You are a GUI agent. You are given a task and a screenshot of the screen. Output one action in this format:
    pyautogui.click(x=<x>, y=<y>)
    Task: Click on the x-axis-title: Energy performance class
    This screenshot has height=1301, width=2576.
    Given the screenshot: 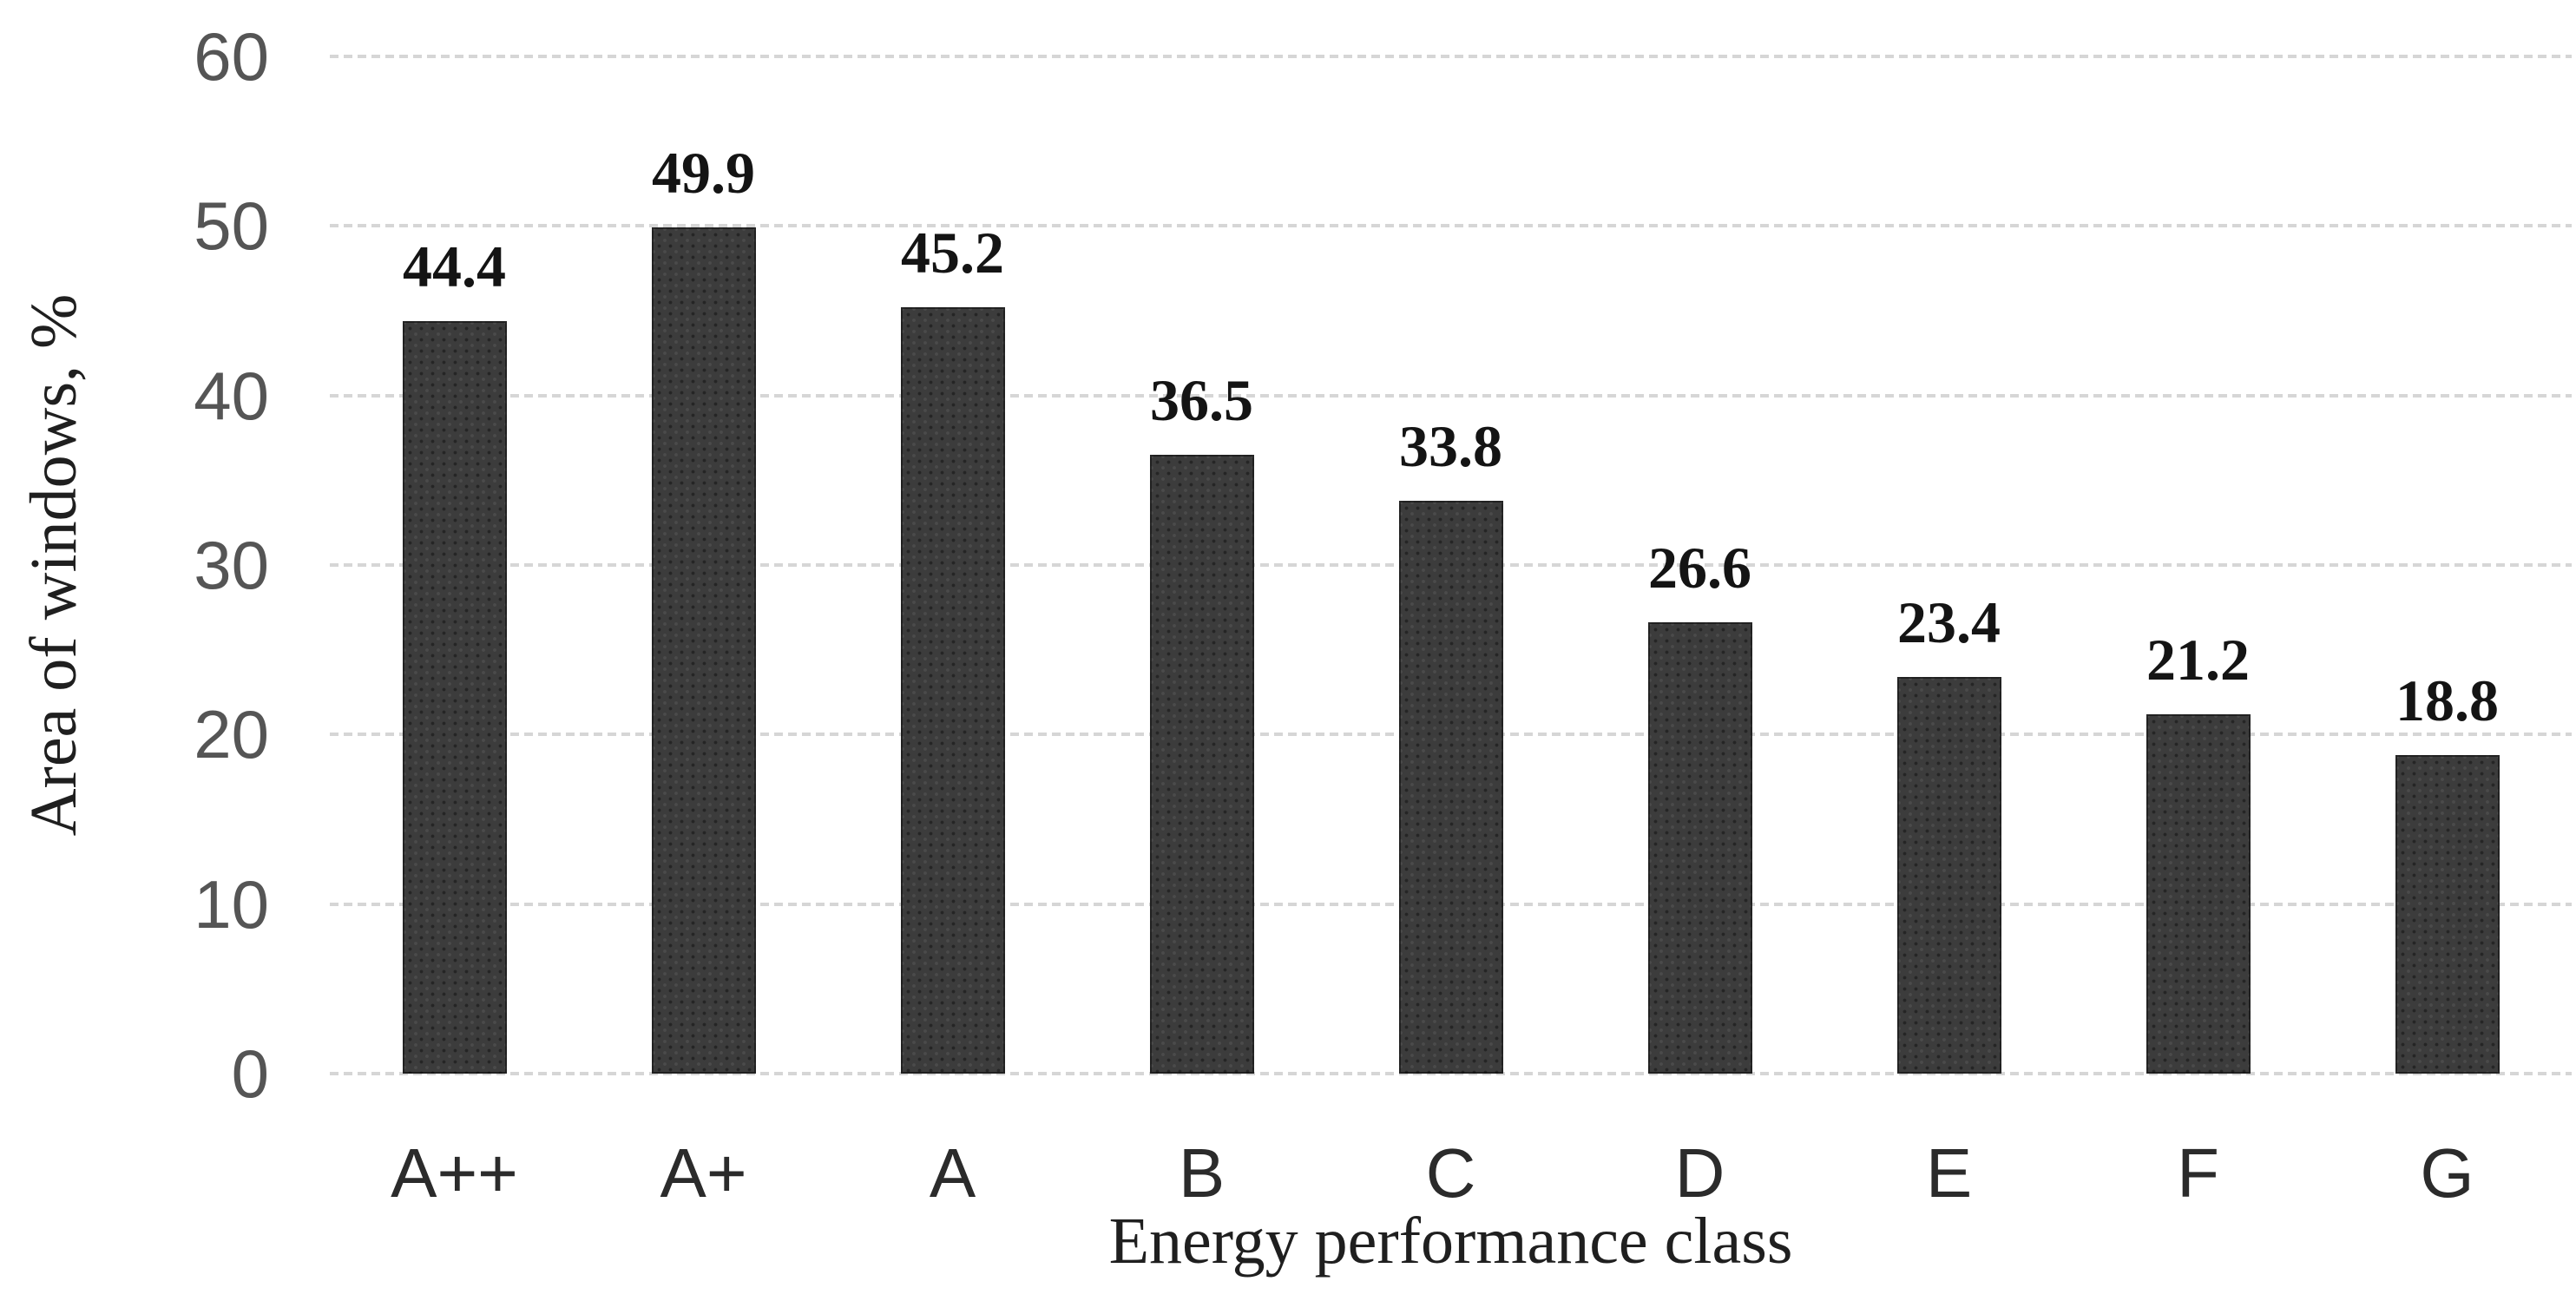 What is the action you would take?
    pyautogui.click(x=1450, y=1241)
    